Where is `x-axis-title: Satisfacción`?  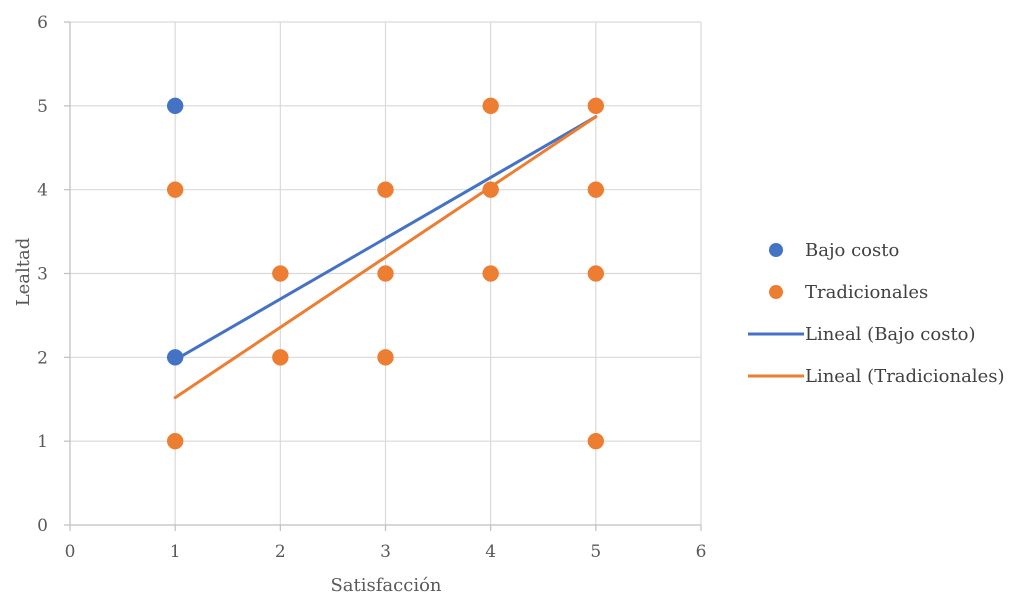
x-axis-title: Satisfacción is located at coordinates (385, 585).